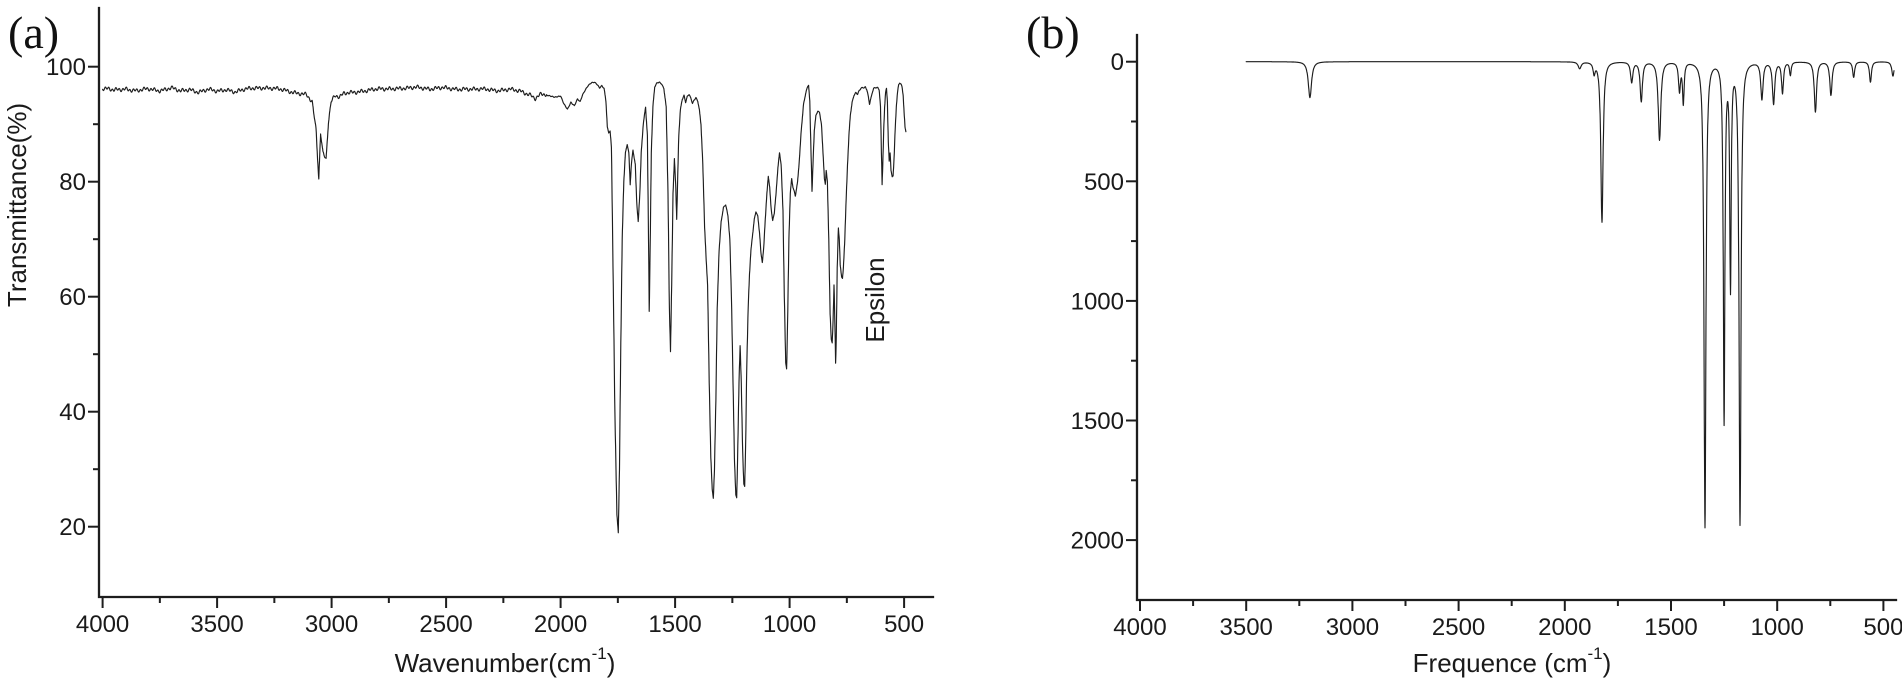  Describe the element at coordinates (1097, 421) in the screenshot. I see `y-tick-label: 1500` at that location.